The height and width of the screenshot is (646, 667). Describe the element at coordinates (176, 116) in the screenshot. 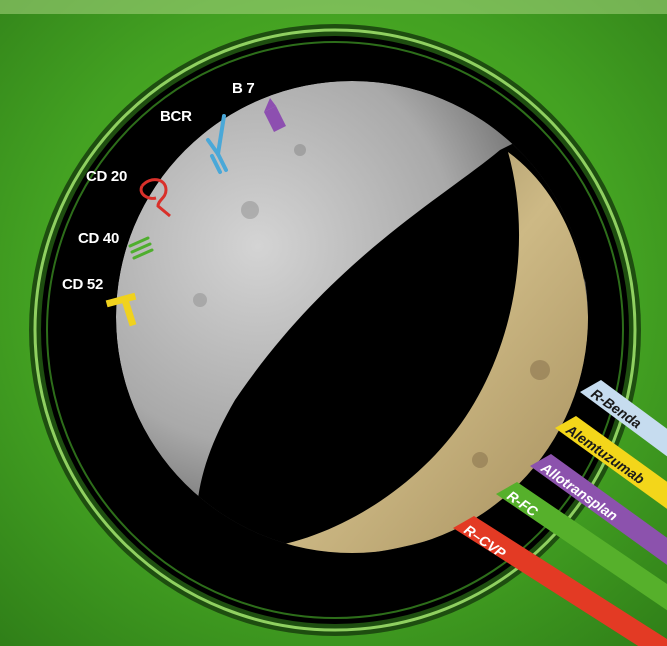

I see `bcr-label: BCR` at that location.